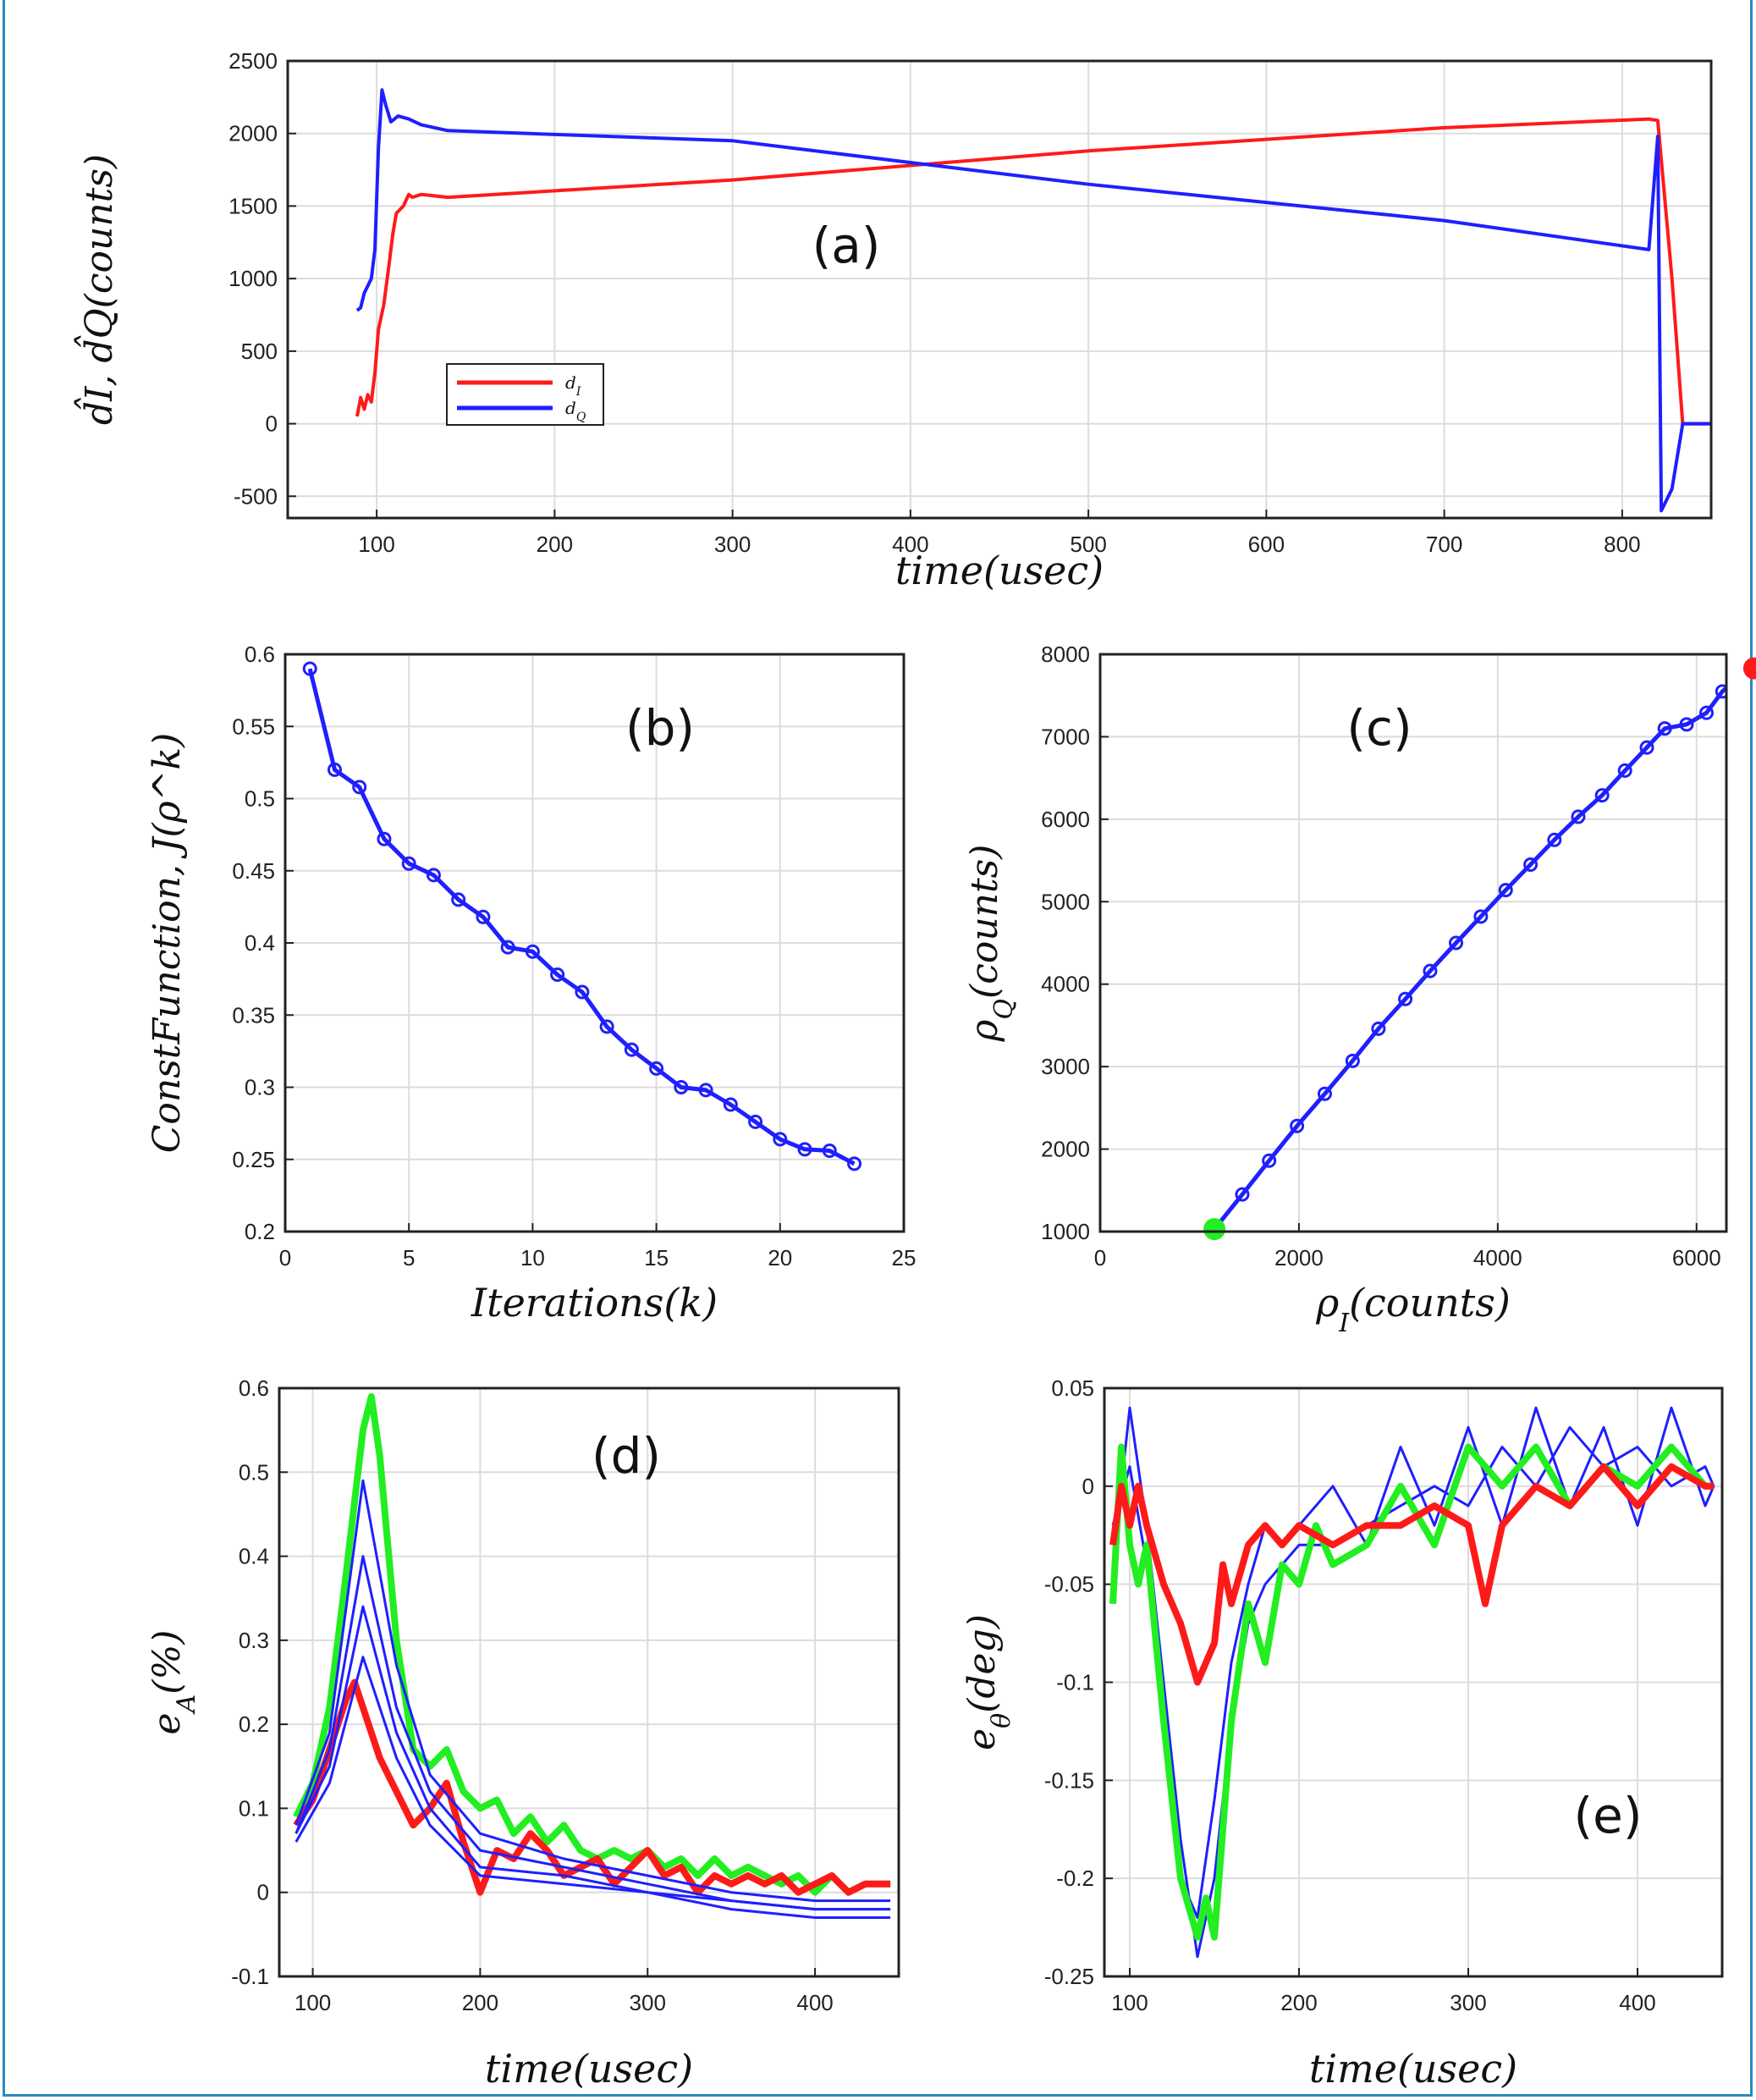  I want to click on marker-start, so click(1214, 1229).